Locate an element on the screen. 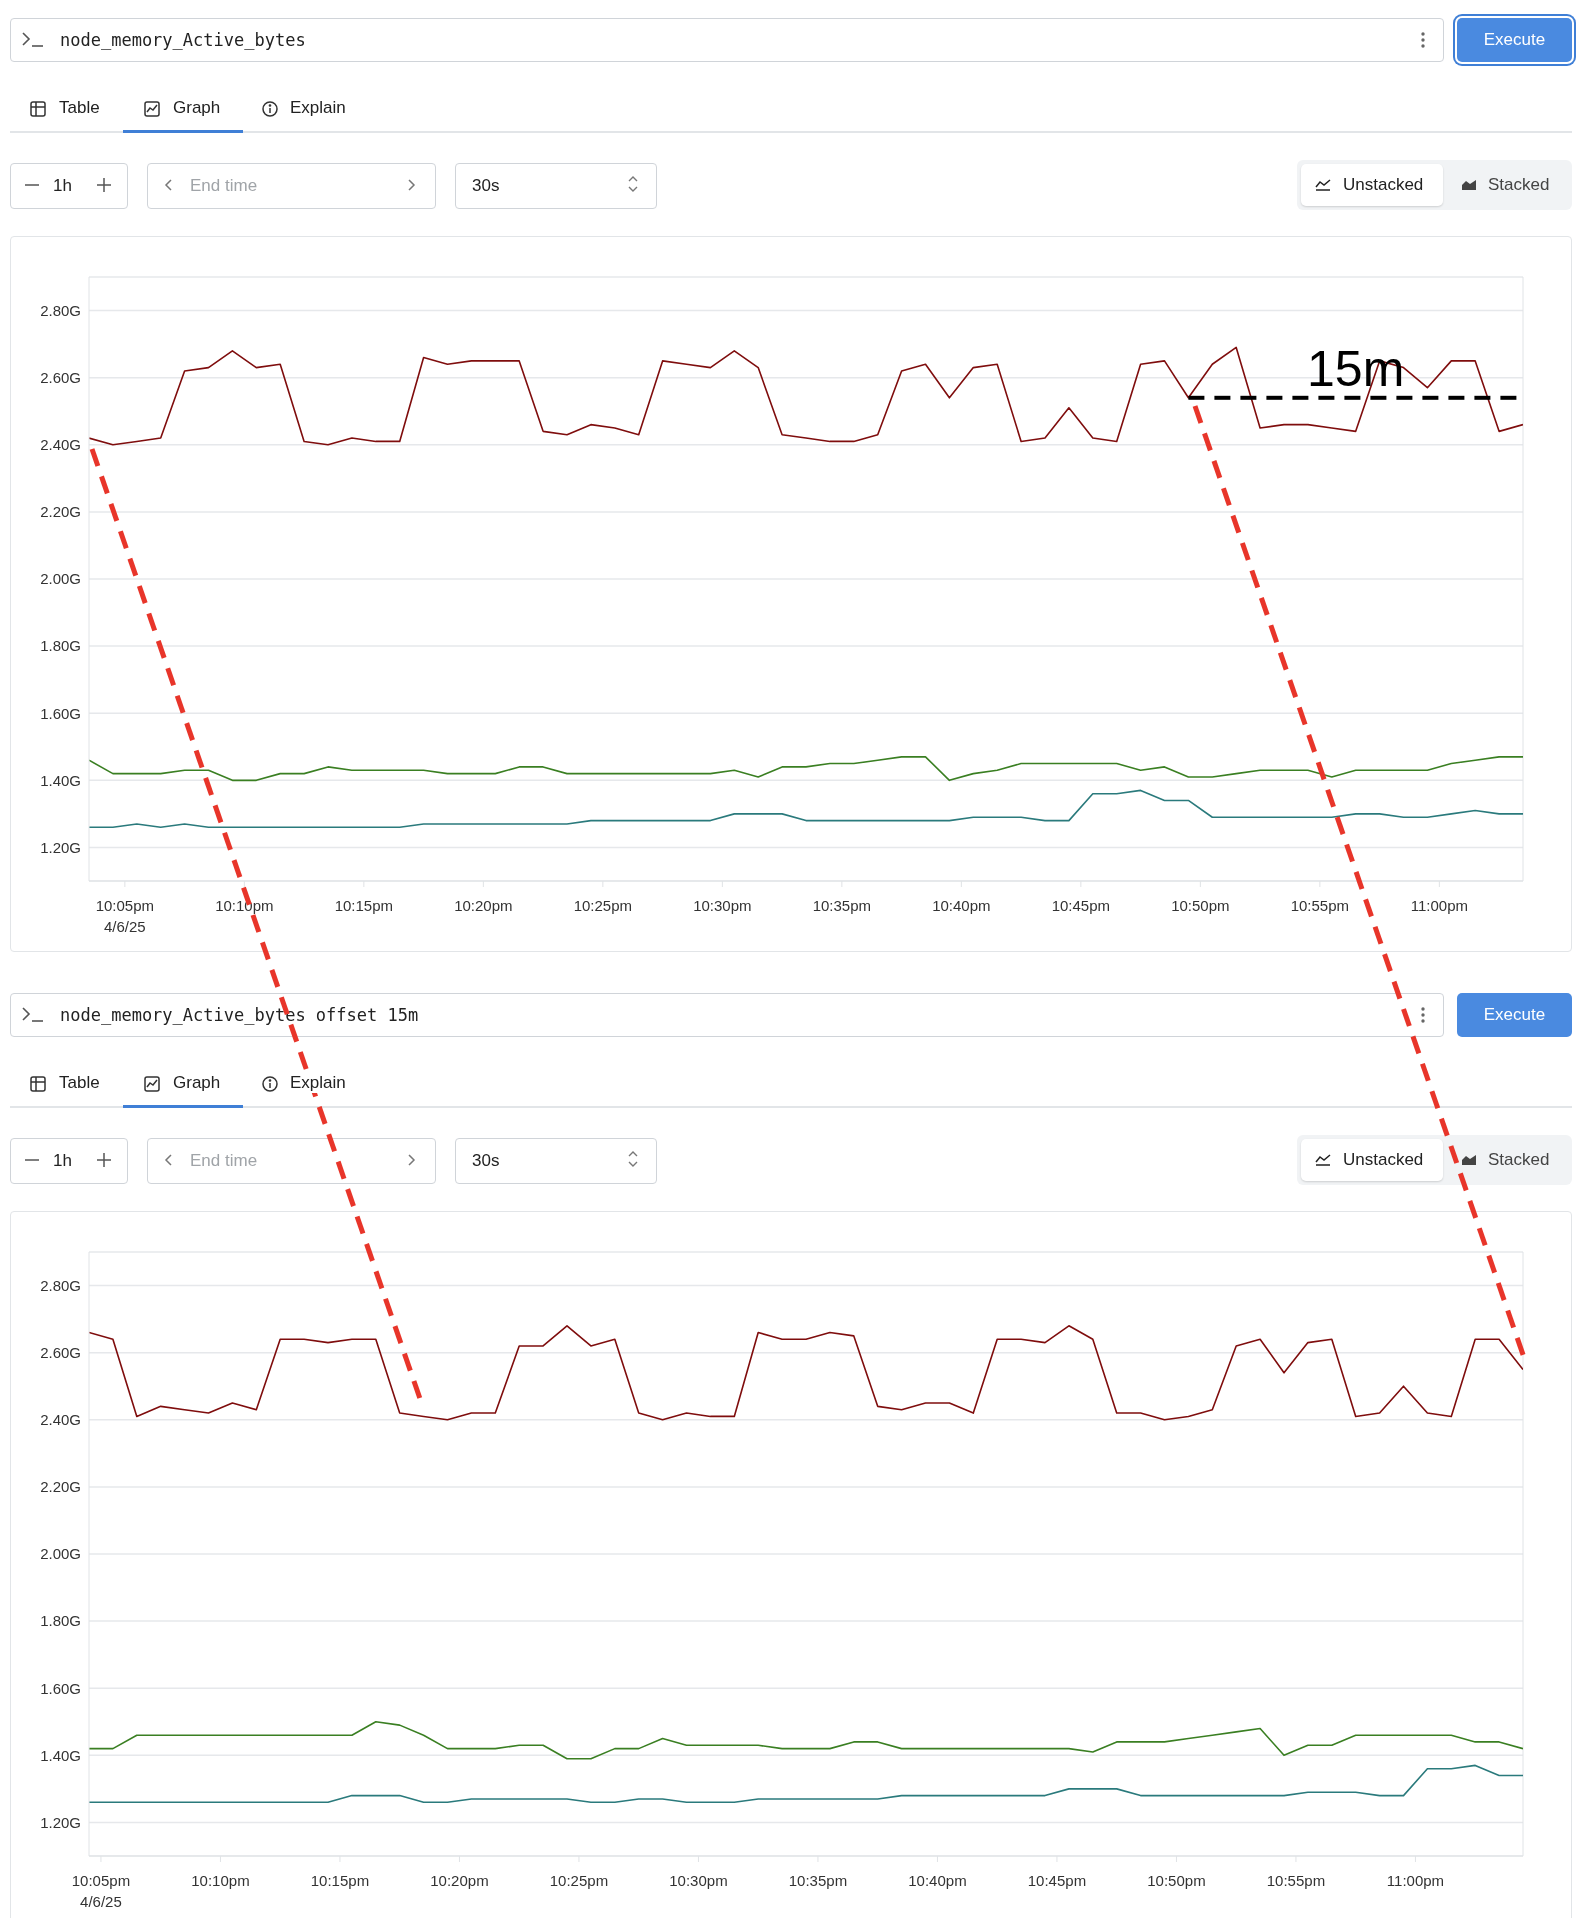 The width and height of the screenshot is (1590, 1918). text: node_memory_Active_bytes is located at coordinates (183, 40).